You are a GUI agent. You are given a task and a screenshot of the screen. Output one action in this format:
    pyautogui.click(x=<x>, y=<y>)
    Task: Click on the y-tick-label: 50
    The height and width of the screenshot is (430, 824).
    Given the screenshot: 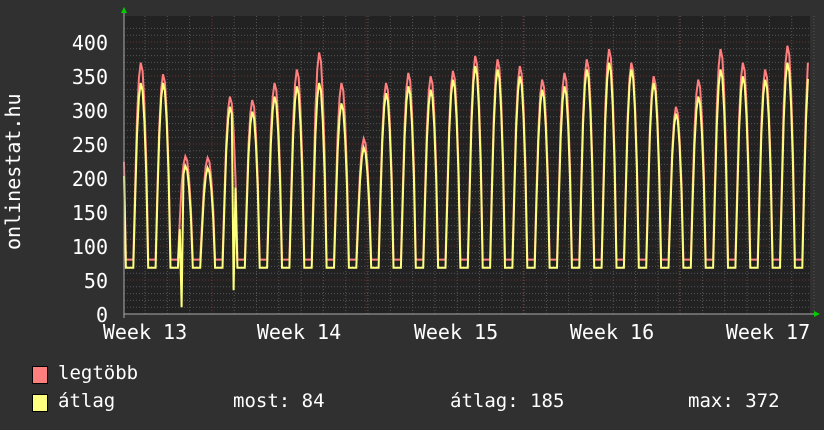 What is the action you would take?
    pyautogui.click(x=96, y=281)
    